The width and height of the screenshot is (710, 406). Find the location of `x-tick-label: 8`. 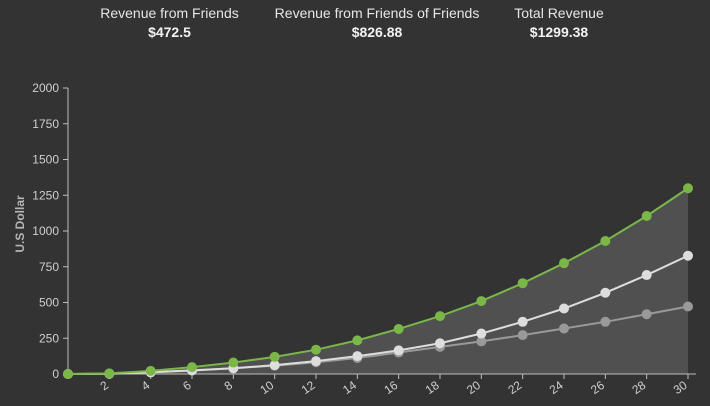

x-tick-label: 8 is located at coordinates (229, 385).